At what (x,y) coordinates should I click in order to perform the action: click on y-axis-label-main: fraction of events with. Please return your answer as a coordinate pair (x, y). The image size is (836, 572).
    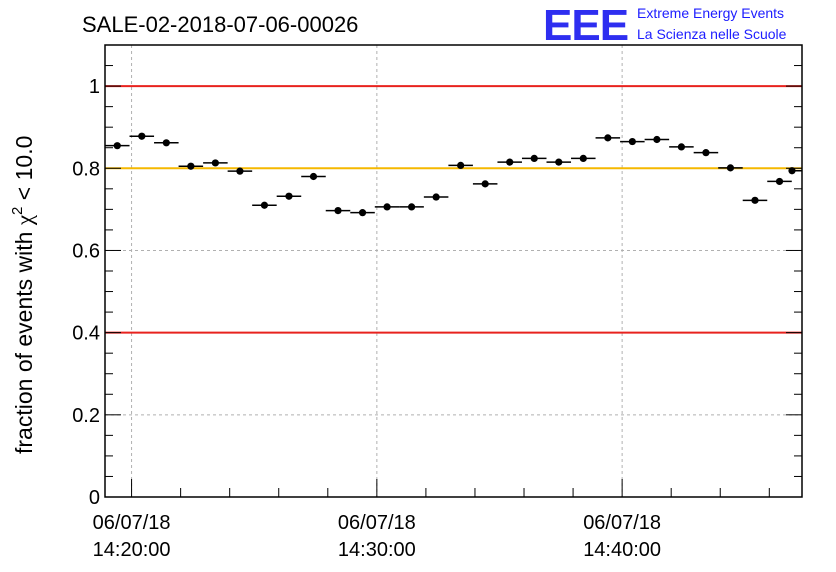
    Looking at the image, I should click on (24, 339).